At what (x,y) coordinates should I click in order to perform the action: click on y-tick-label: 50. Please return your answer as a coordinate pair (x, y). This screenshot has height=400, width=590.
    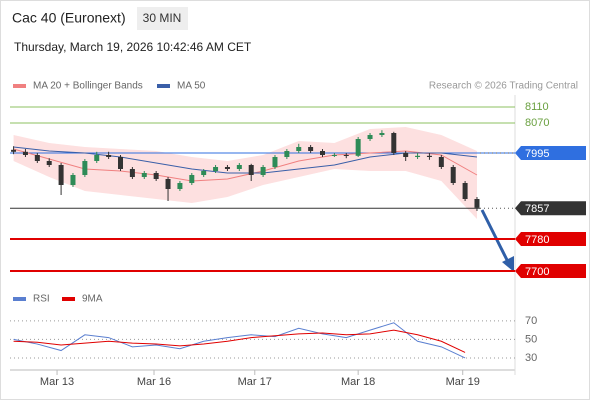
    Looking at the image, I should click on (531, 339).